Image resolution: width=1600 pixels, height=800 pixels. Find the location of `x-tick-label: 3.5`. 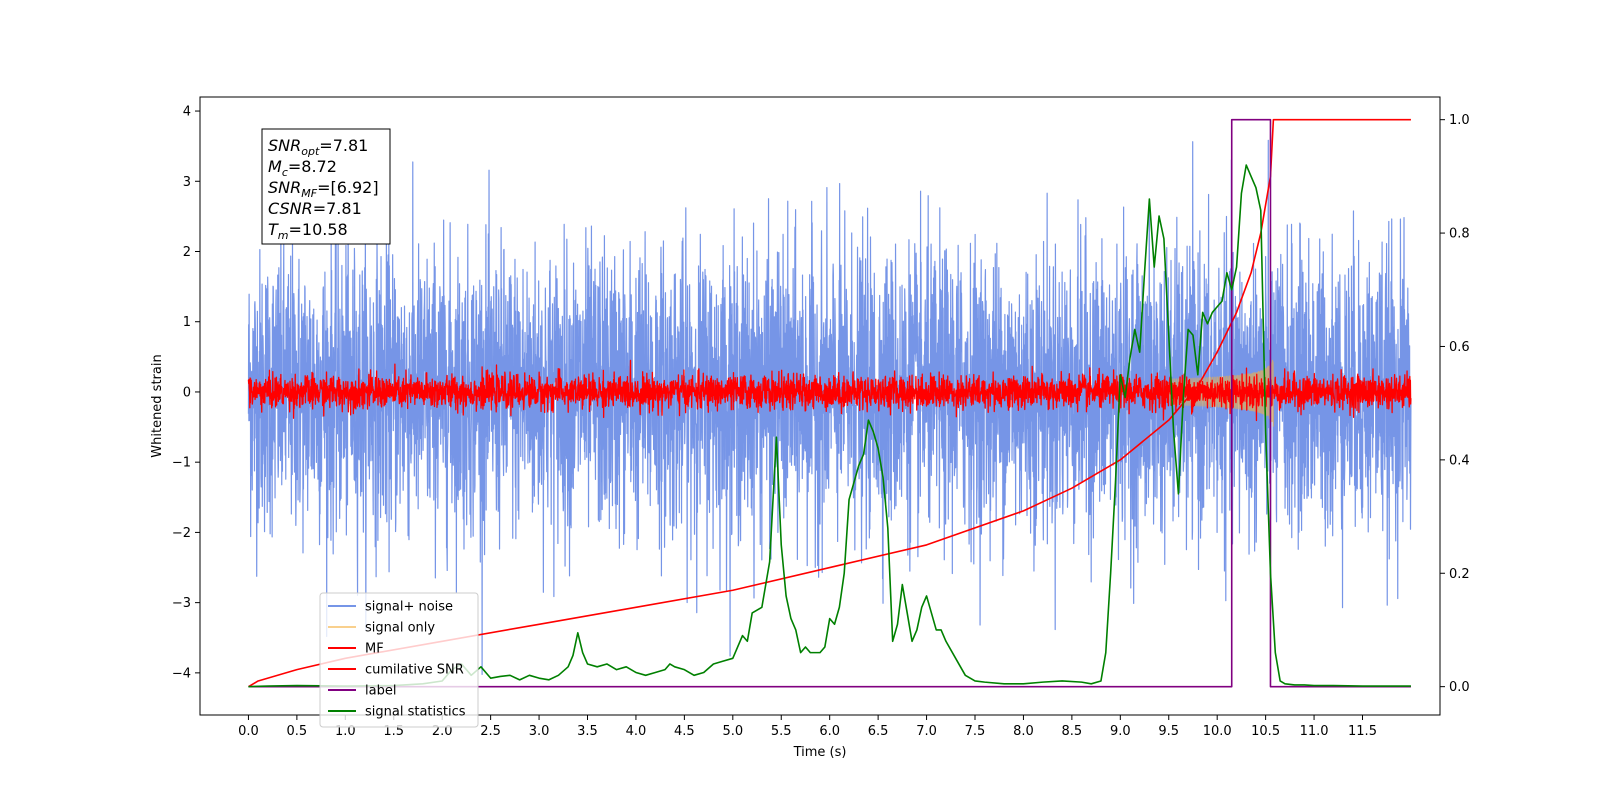

x-tick-label: 3.5 is located at coordinates (587, 731).